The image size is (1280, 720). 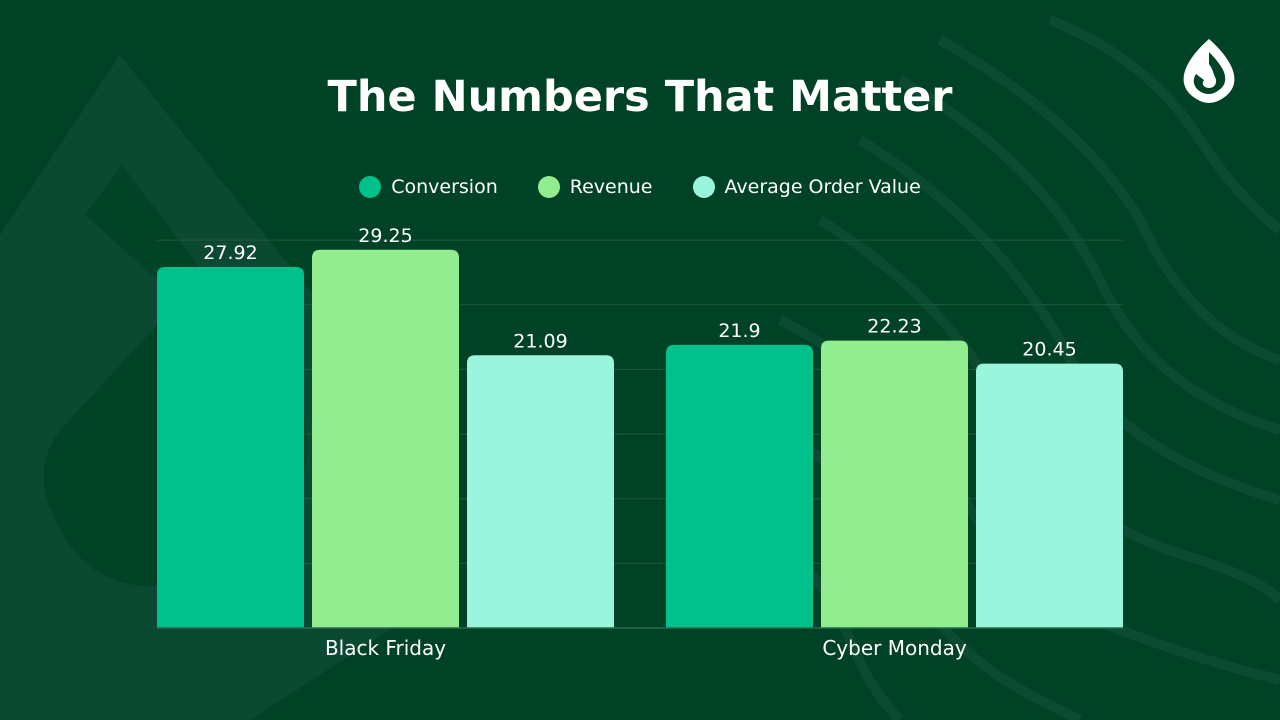 What do you see at coordinates (822, 187) in the screenshot?
I see `legend-label: Average Order Value` at bounding box center [822, 187].